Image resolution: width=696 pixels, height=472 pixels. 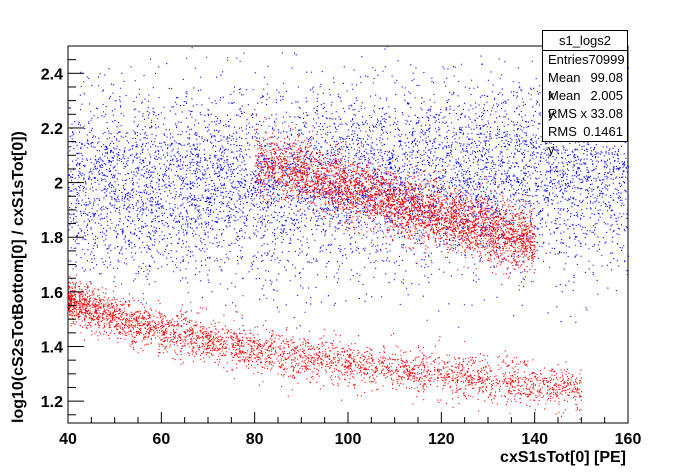 I want to click on x-tick-label: 100, so click(x=348, y=439).